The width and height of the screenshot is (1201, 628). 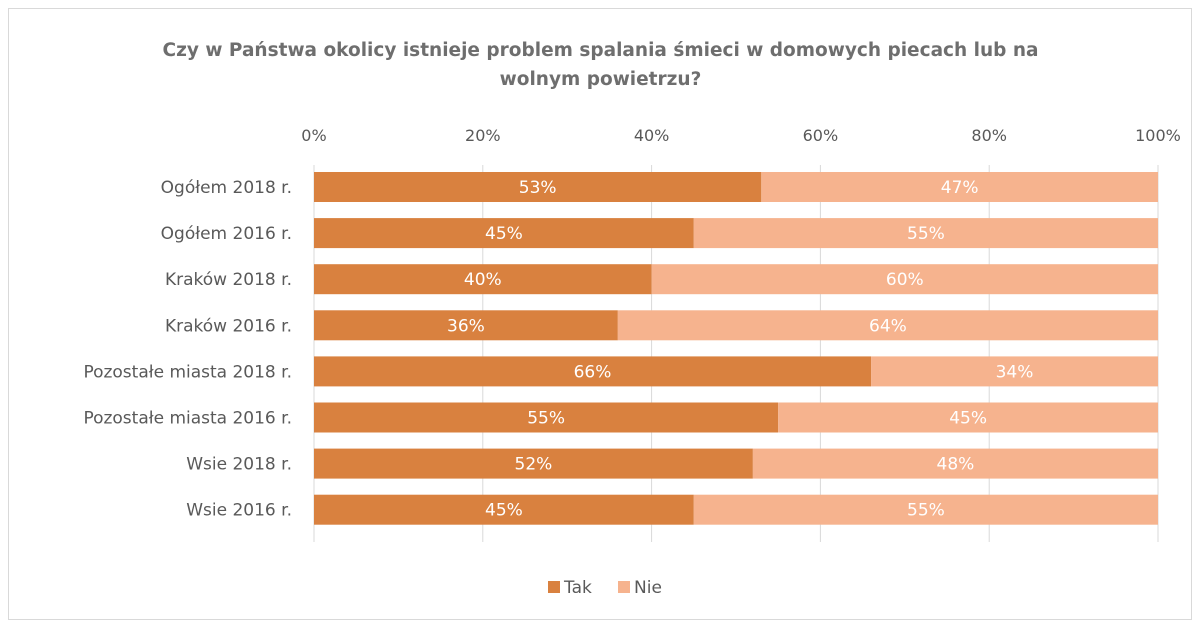 I want to click on category-label: Wsie 2016 r., so click(x=239, y=511).